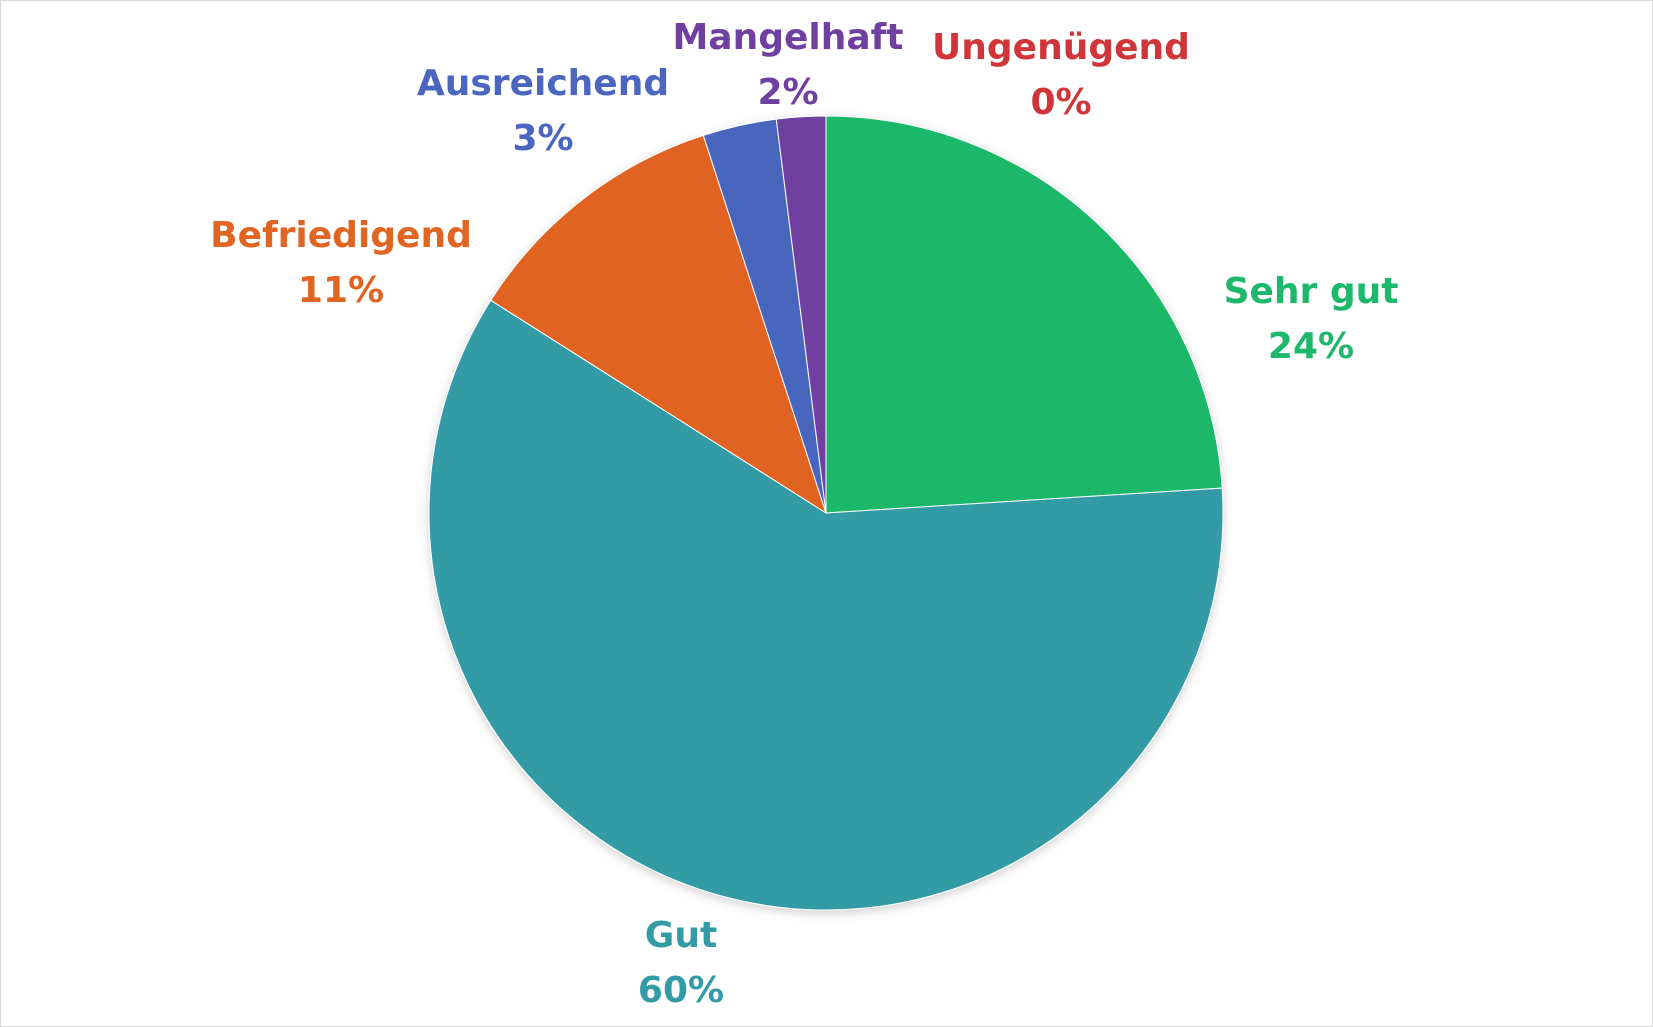 This screenshot has height=1027, width=1653. I want to click on pie-slice-mangelhaft, so click(801, 314).